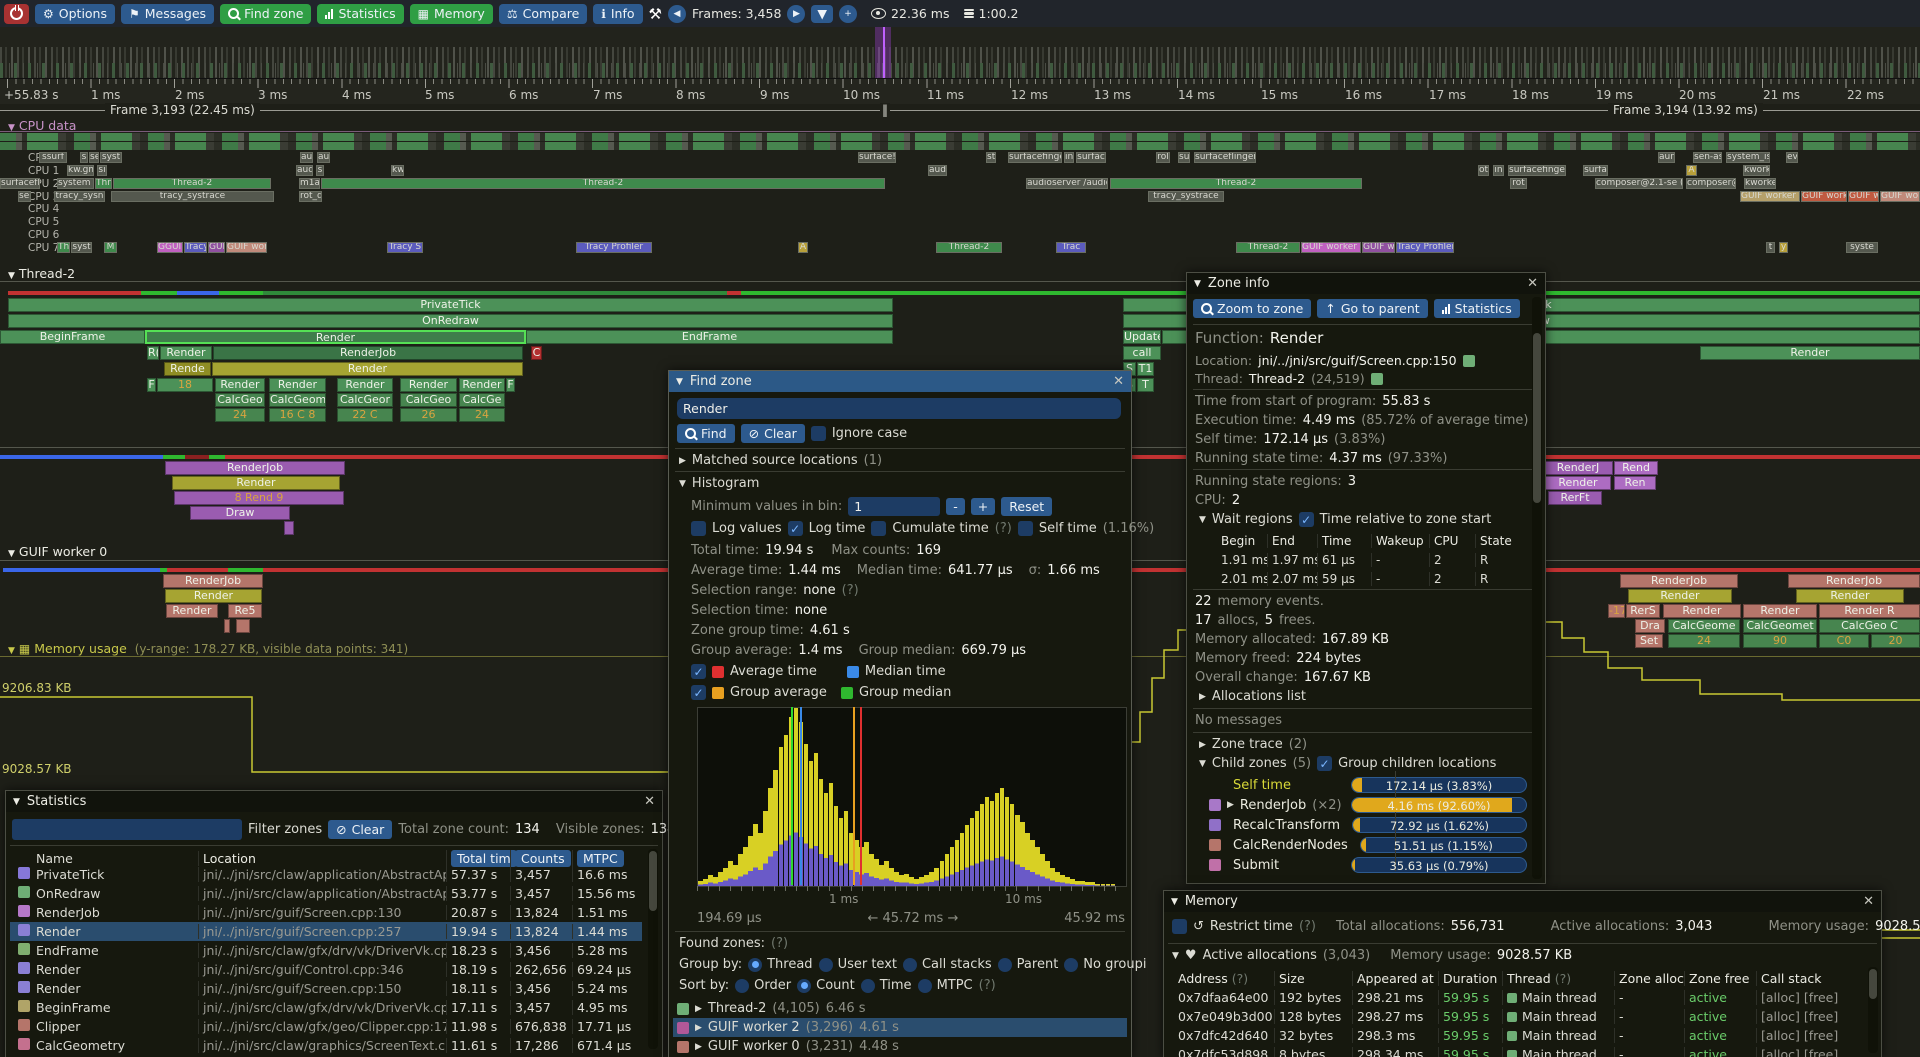 Image resolution: width=1920 pixels, height=1057 pixels. What do you see at coordinates (709, 337) in the screenshot?
I see `timeline-zone: EndFrame` at bounding box center [709, 337].